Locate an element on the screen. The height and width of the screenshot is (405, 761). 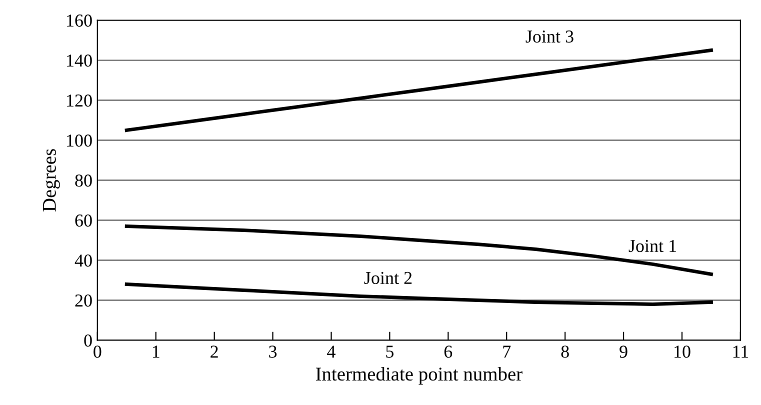
y-tick-label: 20 is located at coordinates (83, 300).